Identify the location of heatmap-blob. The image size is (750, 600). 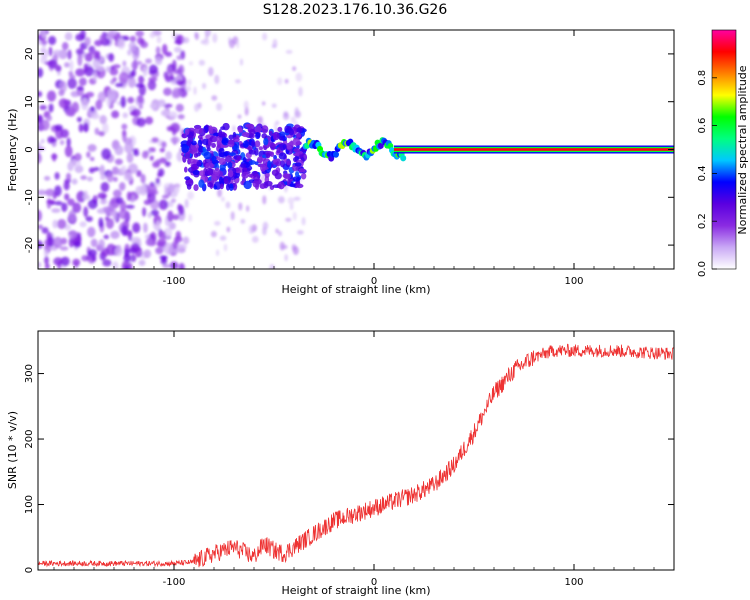
(244, 157).